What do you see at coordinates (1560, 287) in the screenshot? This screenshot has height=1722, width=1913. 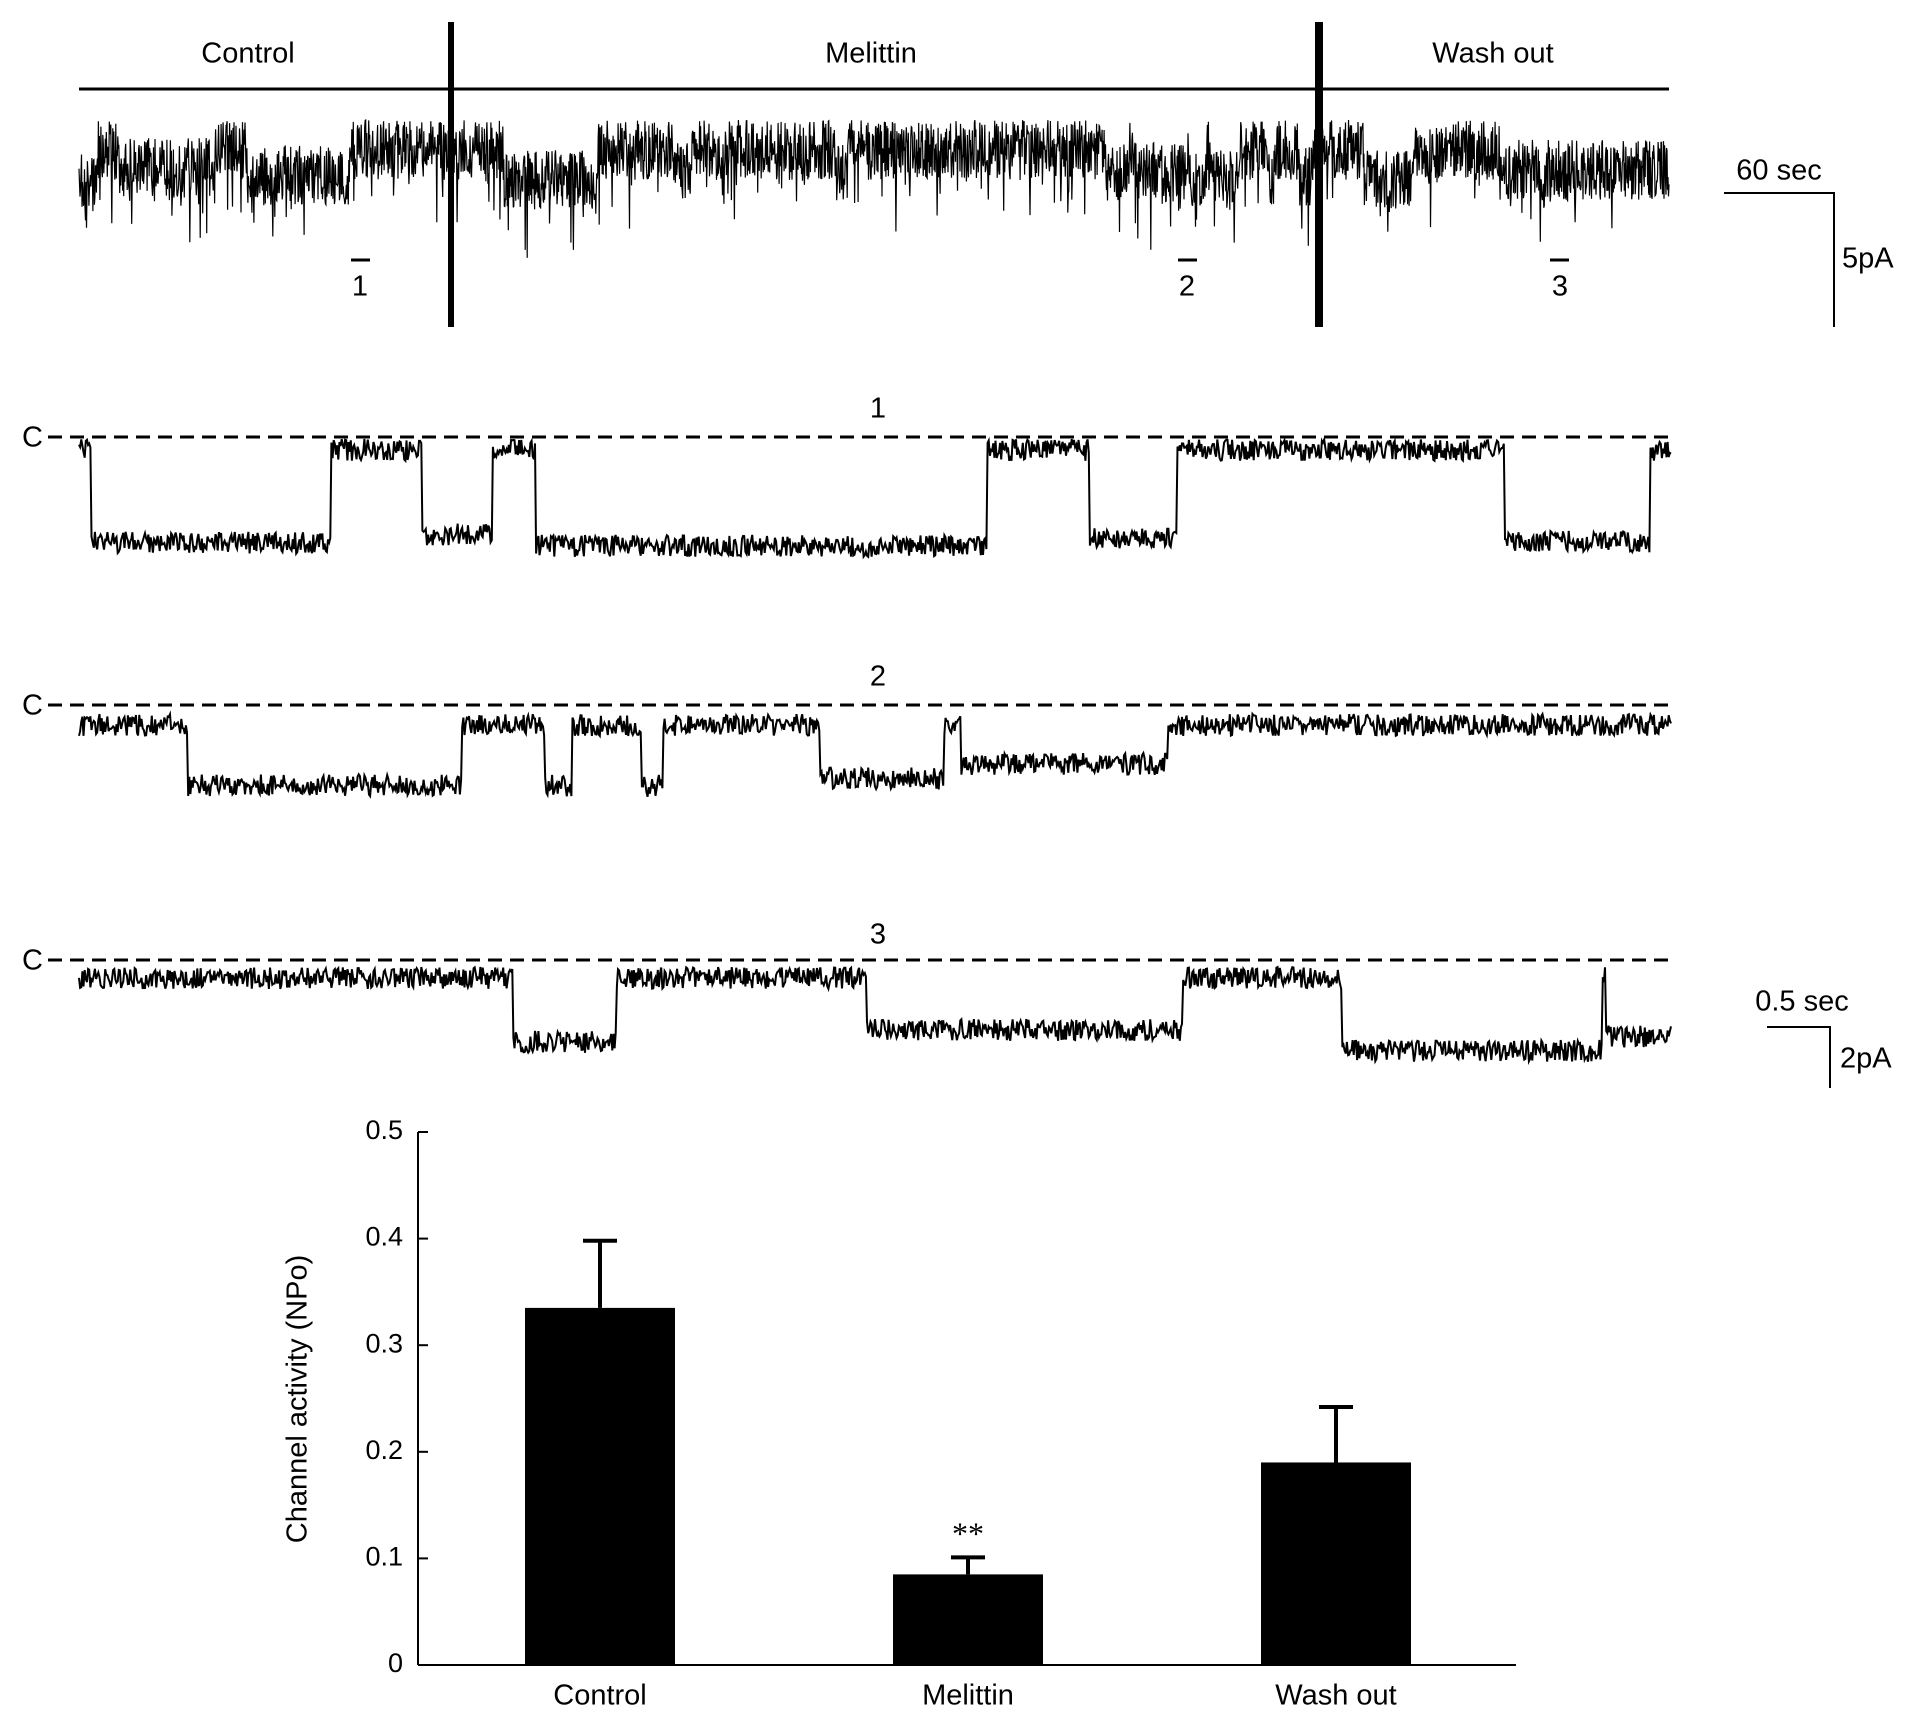 I see `segment-label: 3` at bounding box center [1560, 287].